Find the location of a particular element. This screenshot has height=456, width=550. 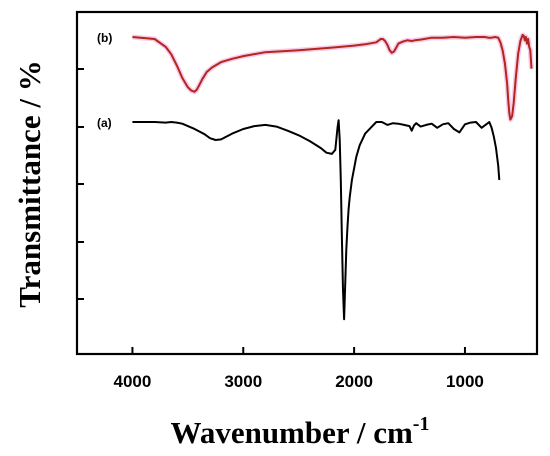

x-tick-label: 4000 is located at coordinates (133, 381).